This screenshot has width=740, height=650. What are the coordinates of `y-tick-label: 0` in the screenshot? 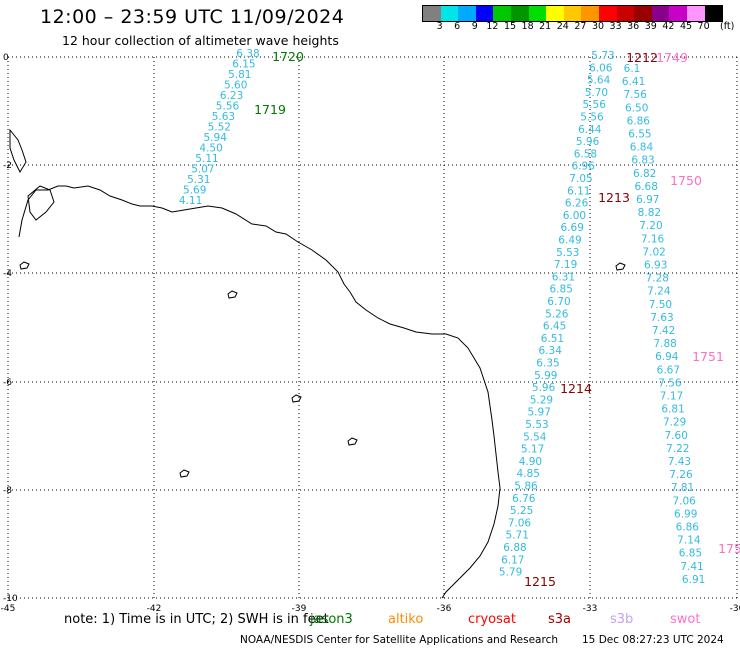 It's located at (6, 58).